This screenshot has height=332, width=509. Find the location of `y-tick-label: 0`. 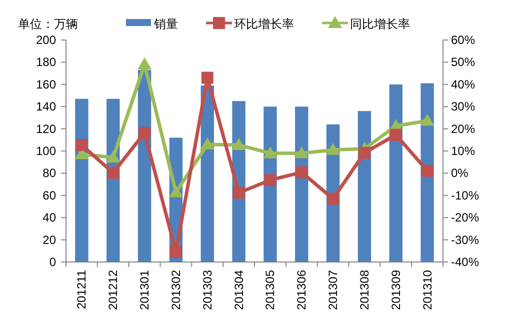

y-tick-label: 0 is located at coordinates (52, 262).